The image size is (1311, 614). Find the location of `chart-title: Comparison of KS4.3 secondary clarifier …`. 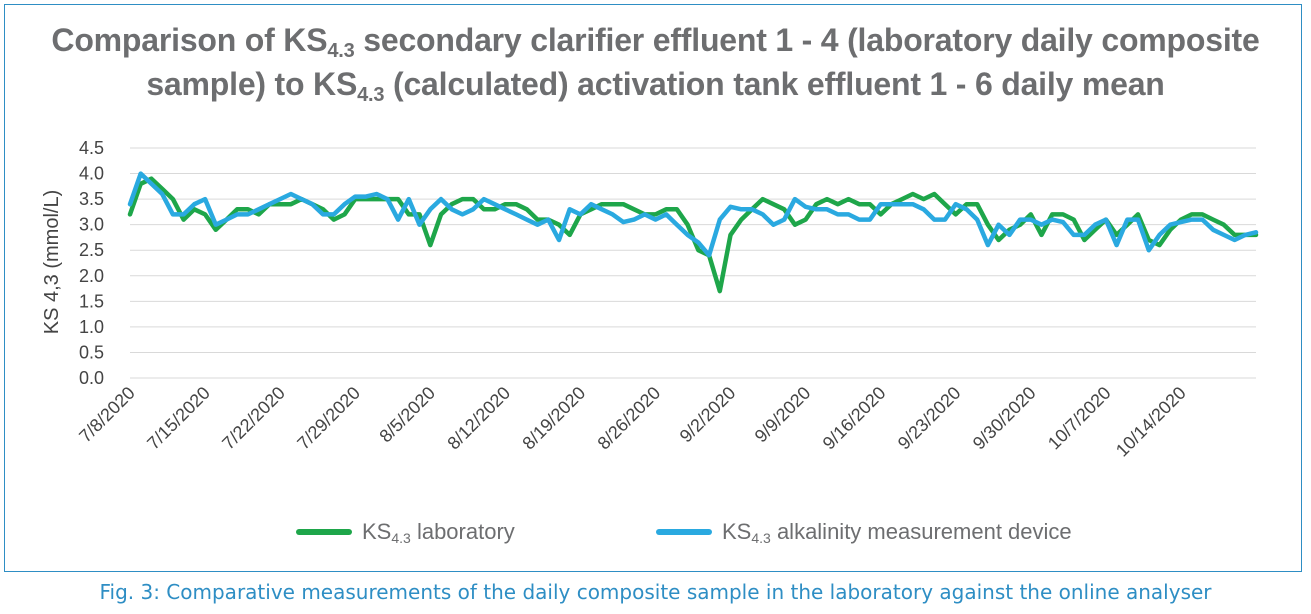

chart-title: Comparison of KS4.3 secondary clarifier … is located at coordinates (655, 62).